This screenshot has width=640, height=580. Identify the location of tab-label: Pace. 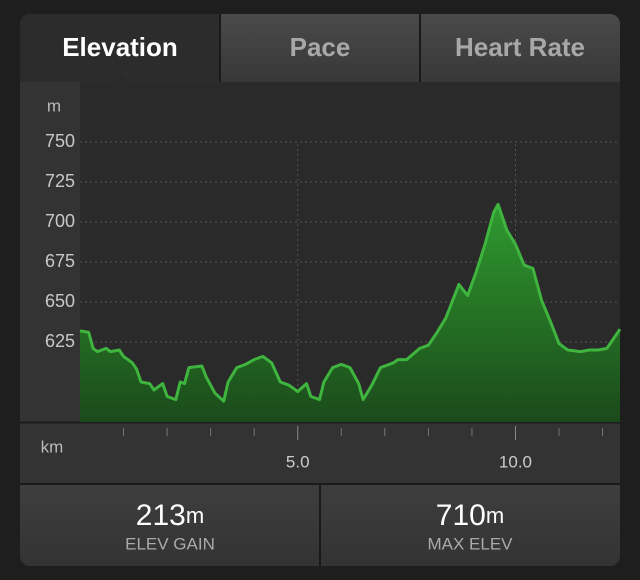
(320, 47).